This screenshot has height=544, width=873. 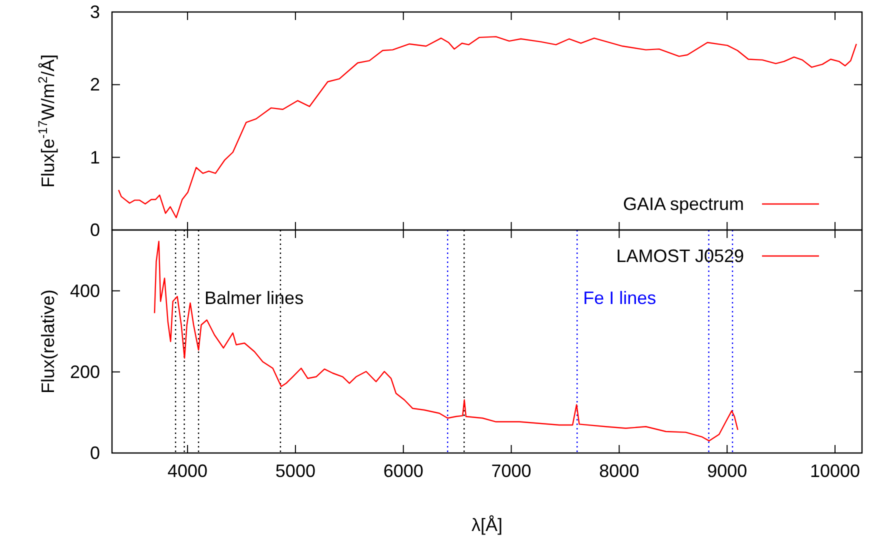 I want to click on legend-label: GAIA spectrum, so click(x=683, y=204).